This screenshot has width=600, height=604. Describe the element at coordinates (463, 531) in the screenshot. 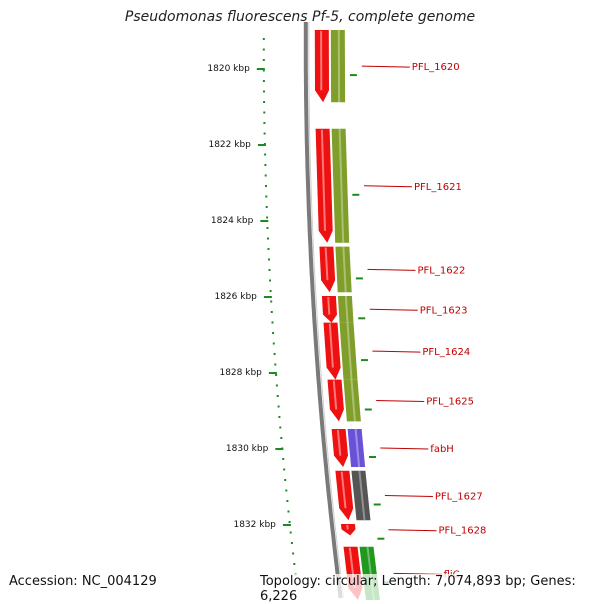

I see `gene-label-pfl_1628: PFL_1628` at that location.